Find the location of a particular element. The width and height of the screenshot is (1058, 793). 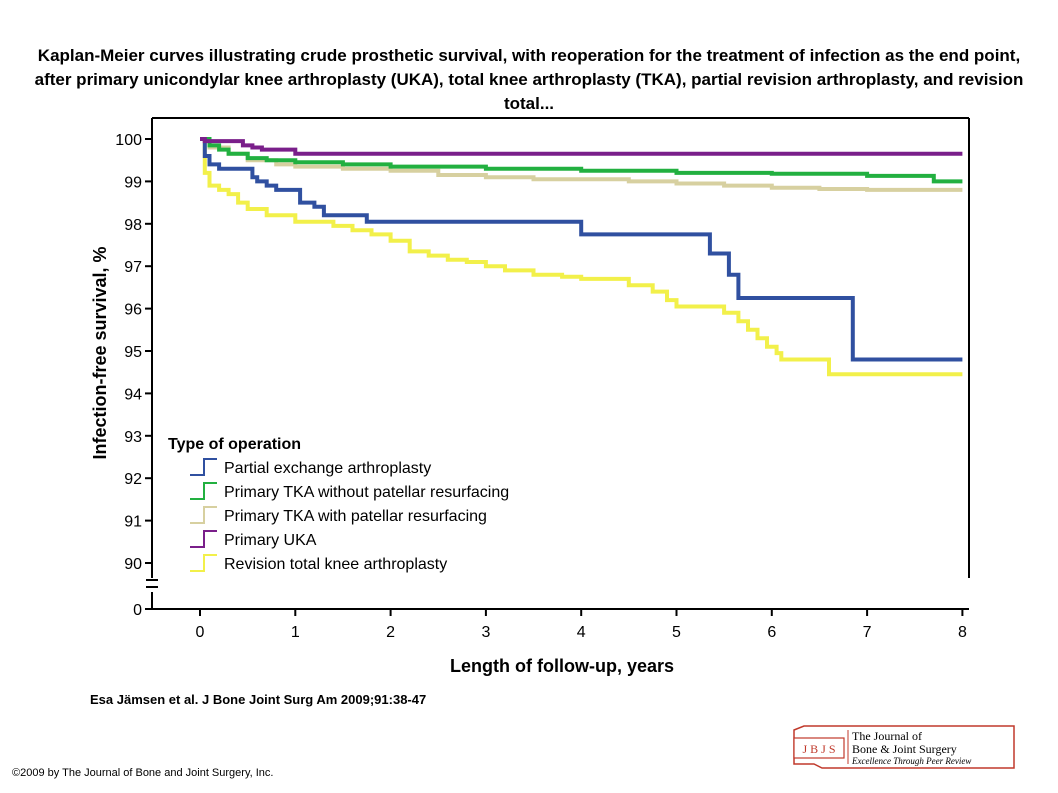

y-tick-label: 92 is located at coordinates (133, 479).